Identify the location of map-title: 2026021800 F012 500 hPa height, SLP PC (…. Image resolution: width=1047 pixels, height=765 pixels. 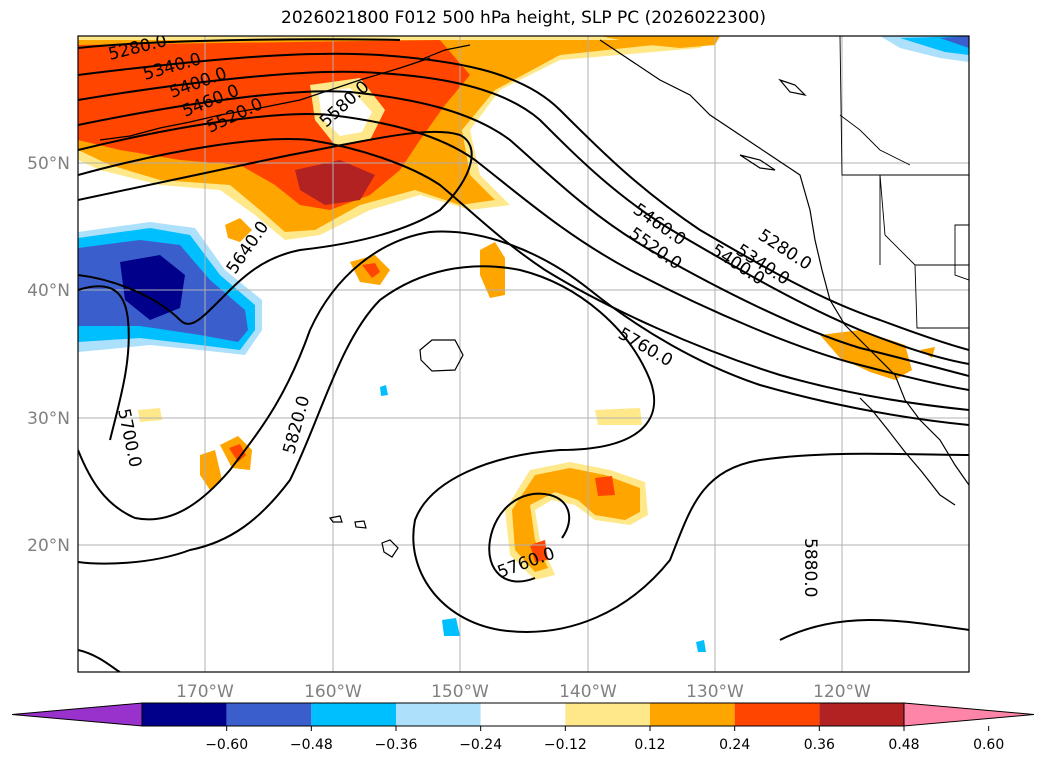
(523, 18).